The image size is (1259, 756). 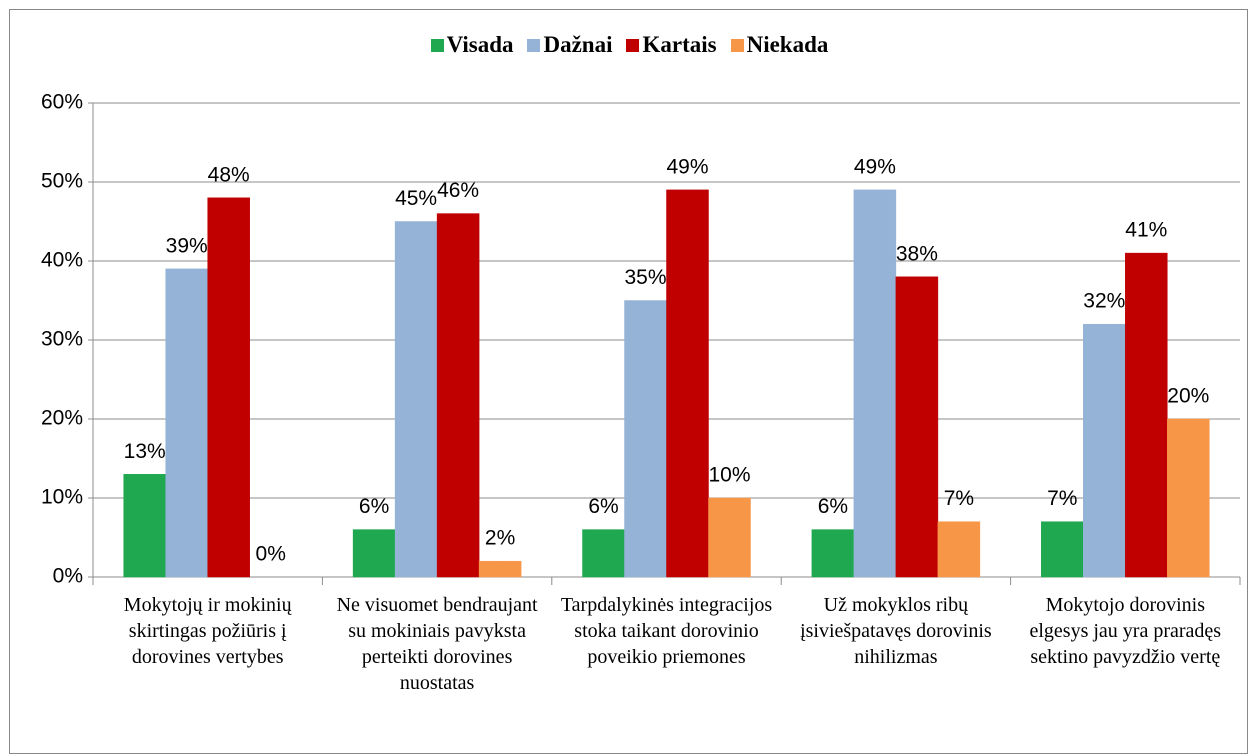 What do you see at coordinates (62, 497) in the screenshot?
I see `y-tick-label: 10%` at bounding box center [62, 497].